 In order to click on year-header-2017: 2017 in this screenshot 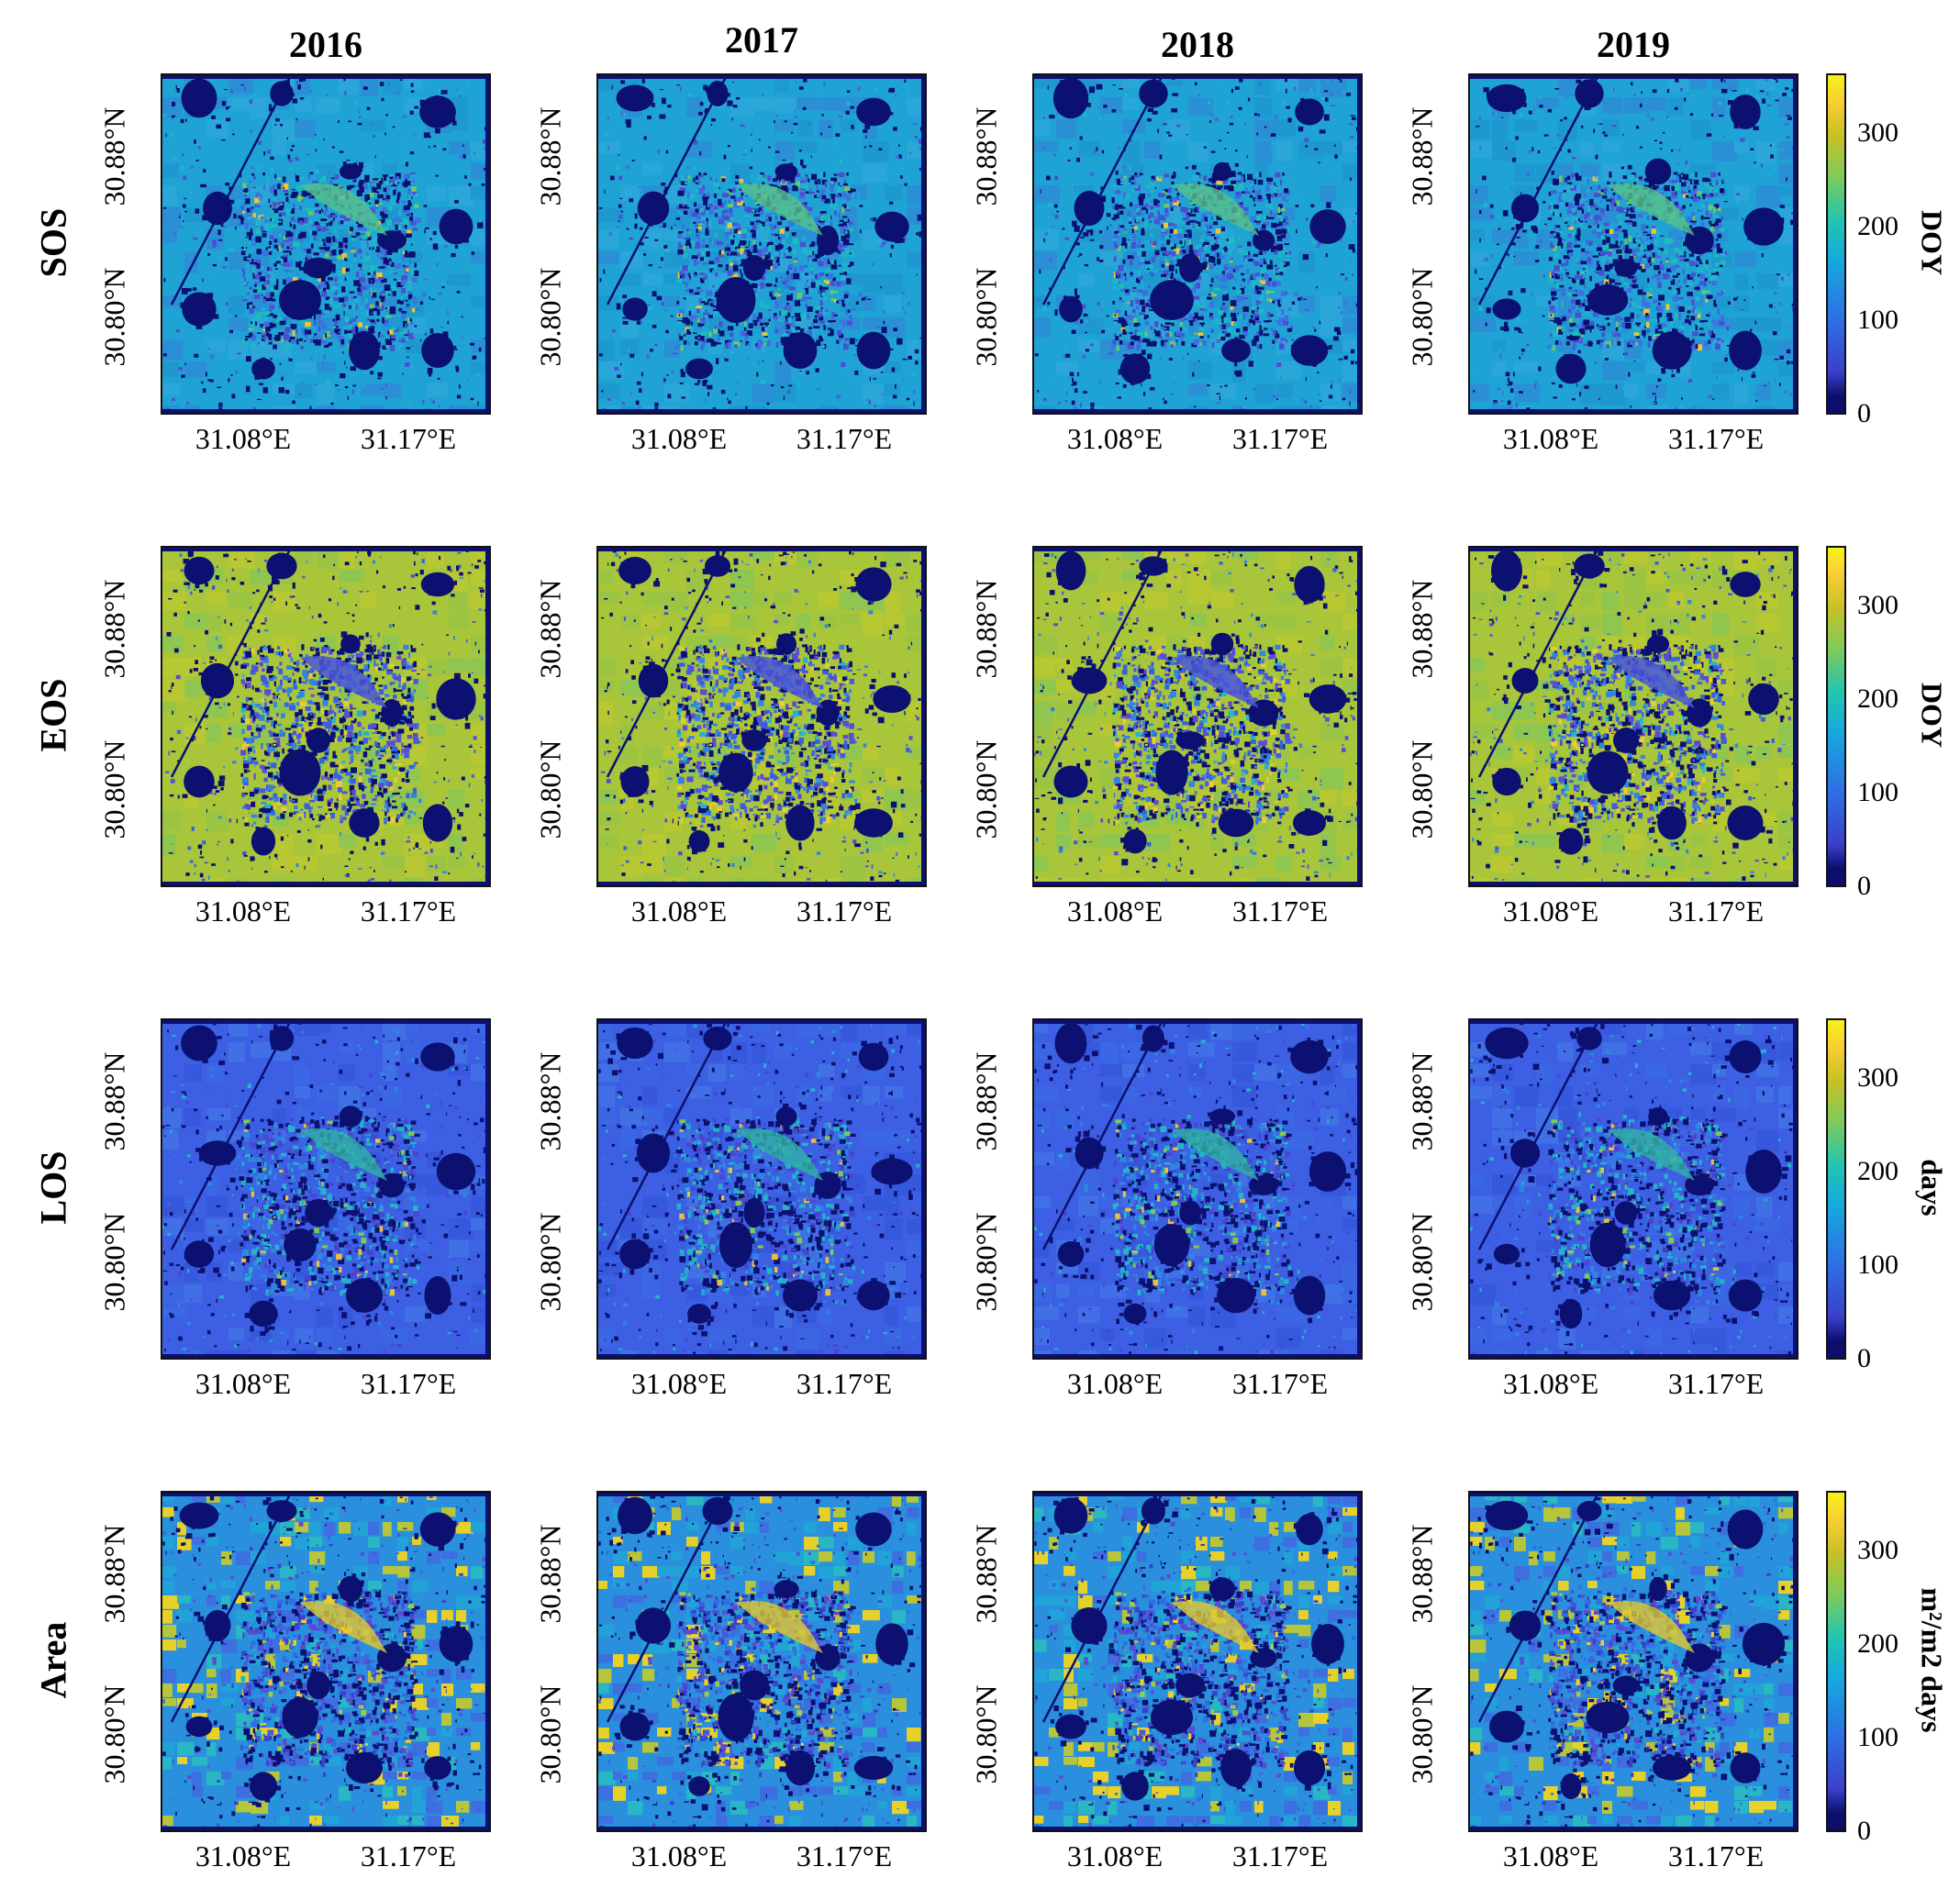, I will do `click(761, 39)`.